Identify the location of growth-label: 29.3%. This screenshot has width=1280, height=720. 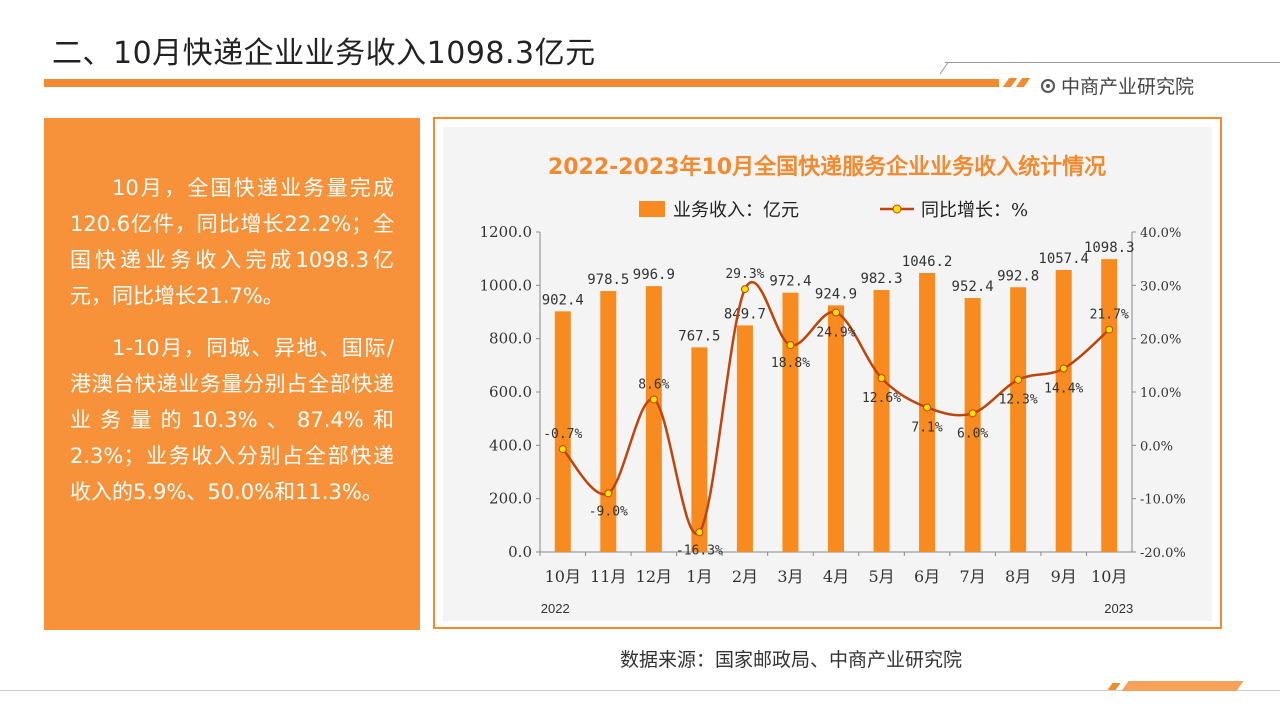
(744, 274).